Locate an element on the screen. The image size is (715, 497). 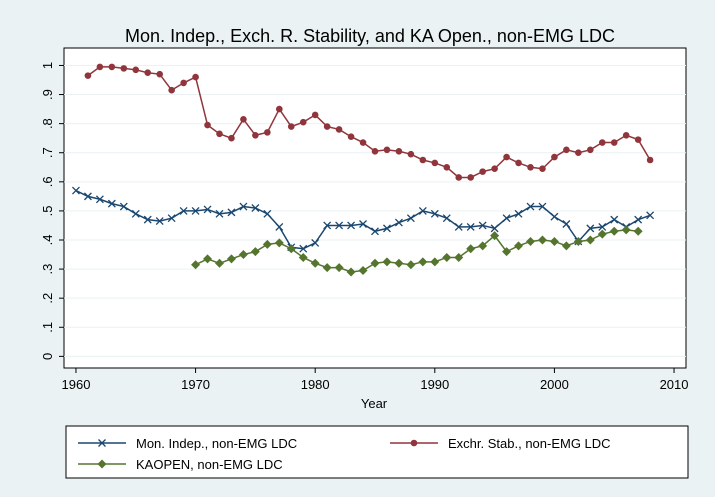
y-tick-label: .4 is located at coordinates (47, 240).